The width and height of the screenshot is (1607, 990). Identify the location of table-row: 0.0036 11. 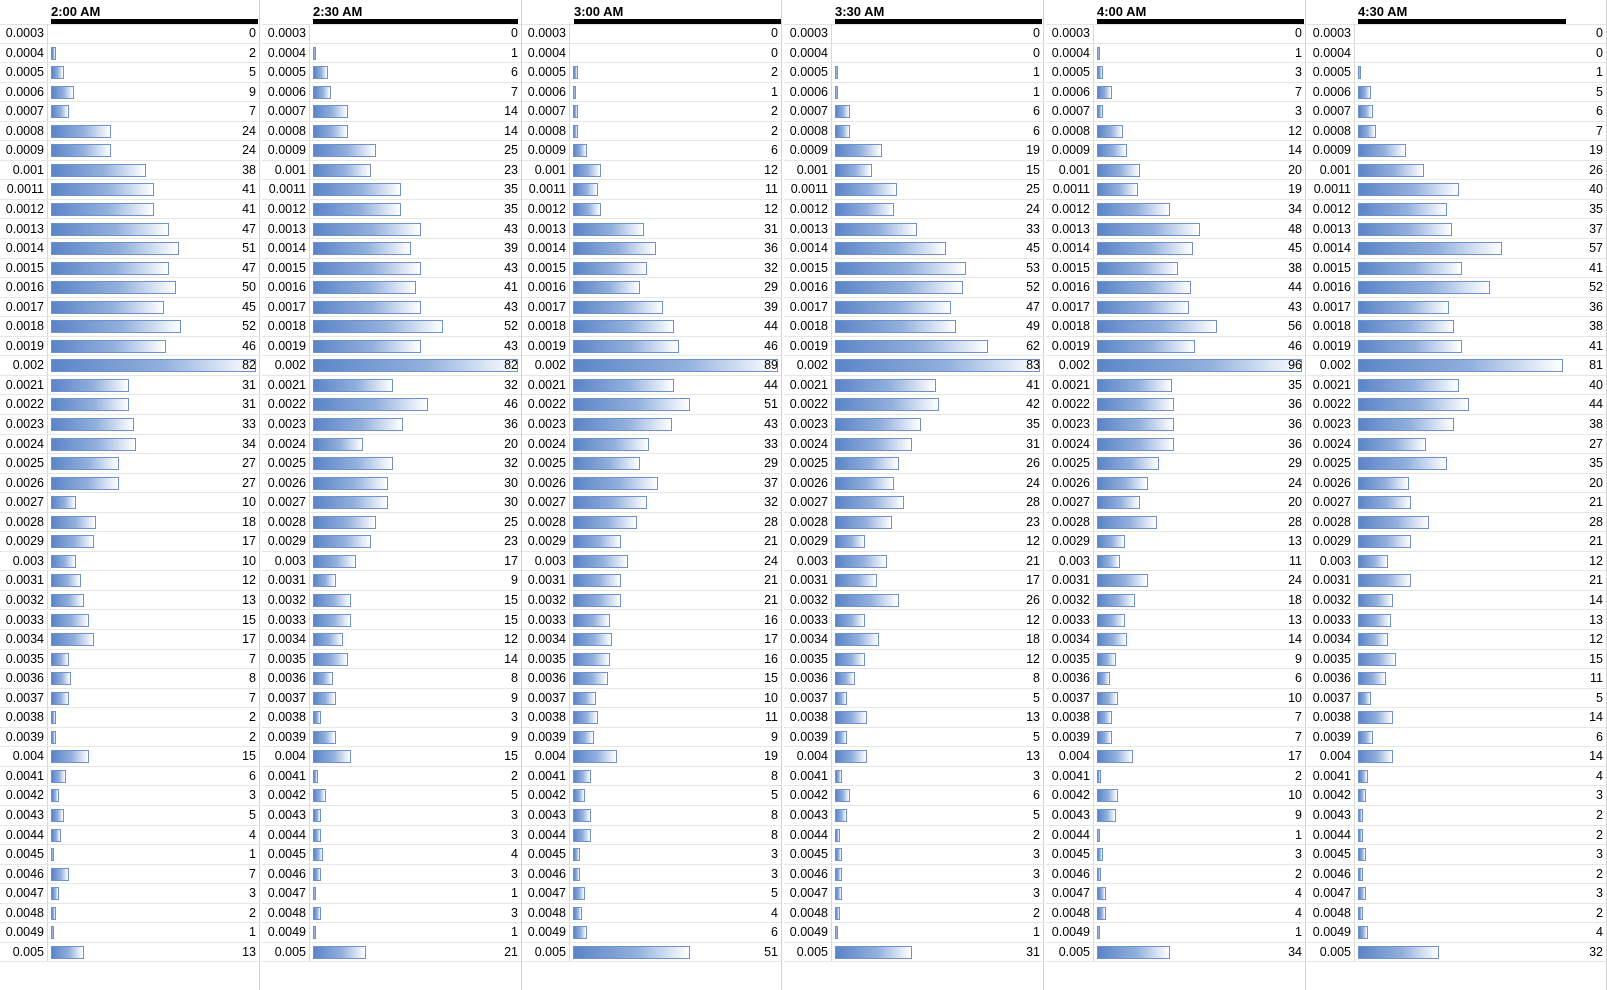
(1456, 679).